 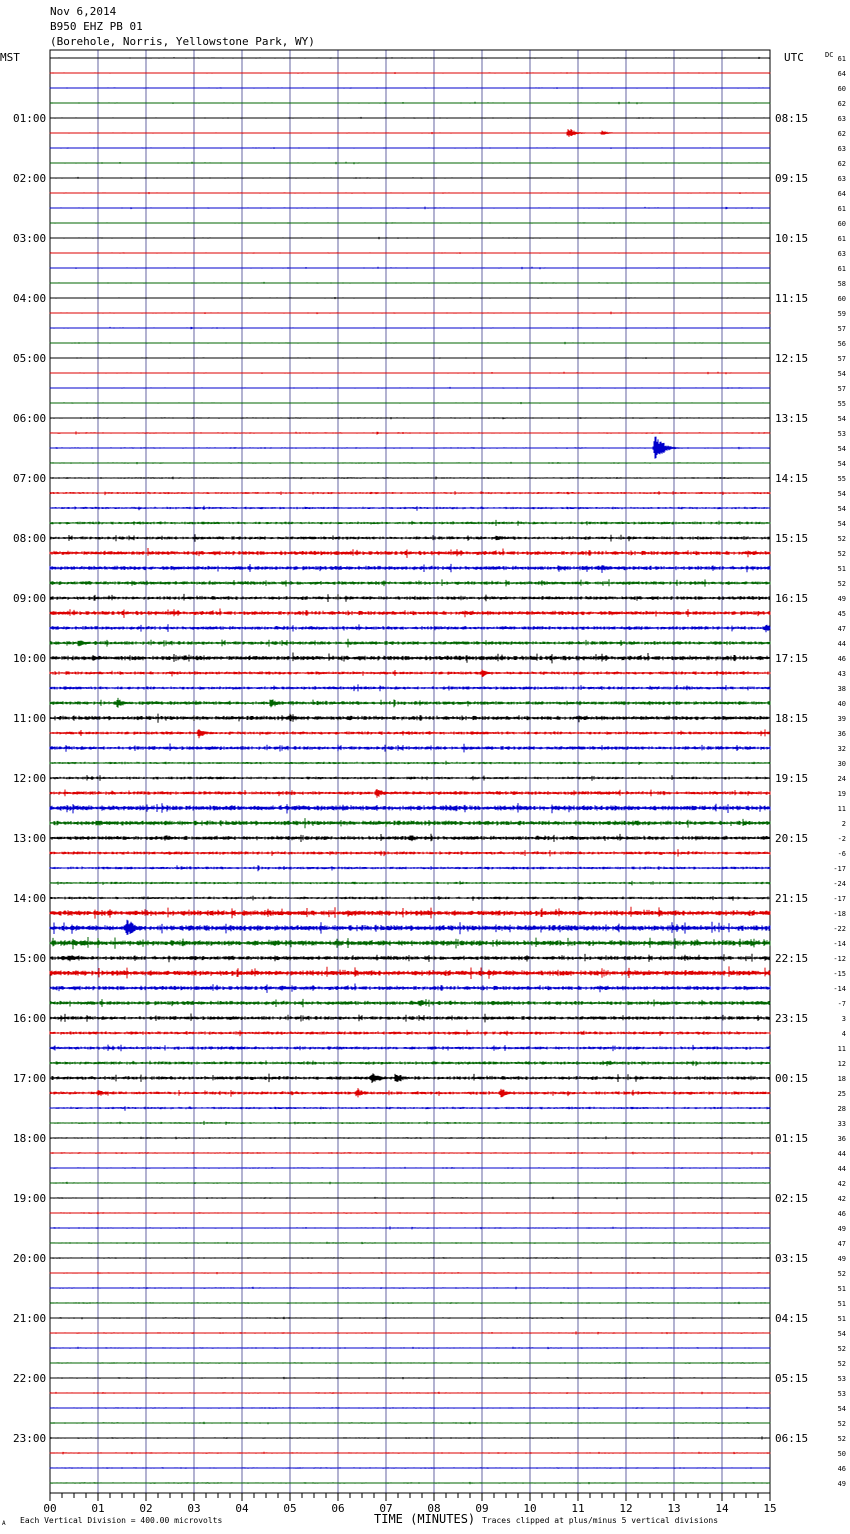 What do you see at coordinates (791, 358) in the screenshot?
I see `utc-hour-label: 12:15` at bounding box center [791, 358].